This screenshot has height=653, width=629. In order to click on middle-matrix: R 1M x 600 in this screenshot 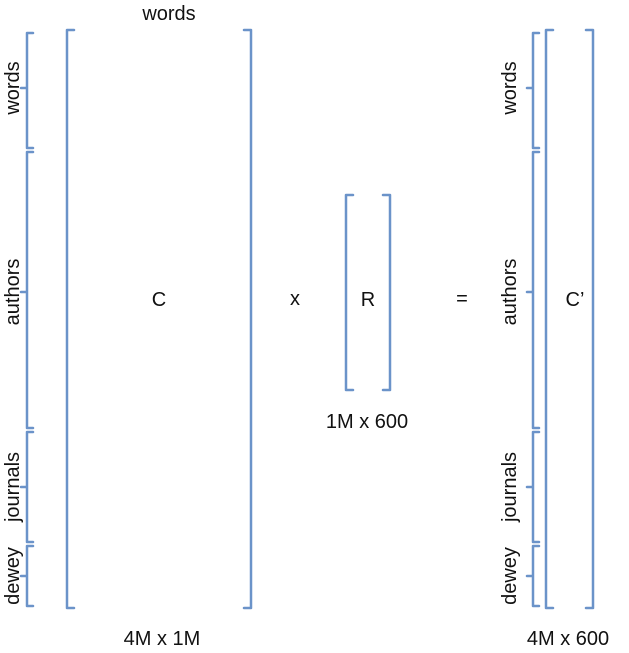, I will do `click(367, 313)`.